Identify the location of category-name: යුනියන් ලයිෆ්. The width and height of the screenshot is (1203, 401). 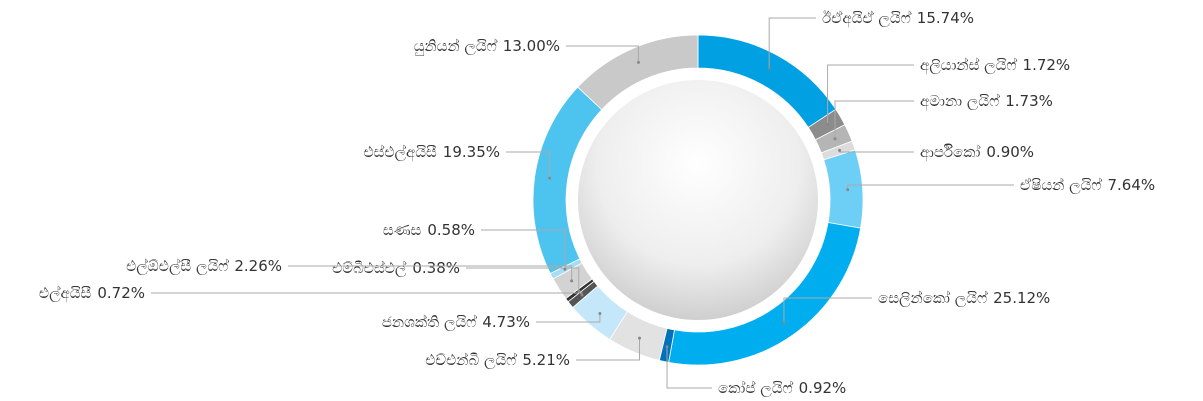
(456, 45).